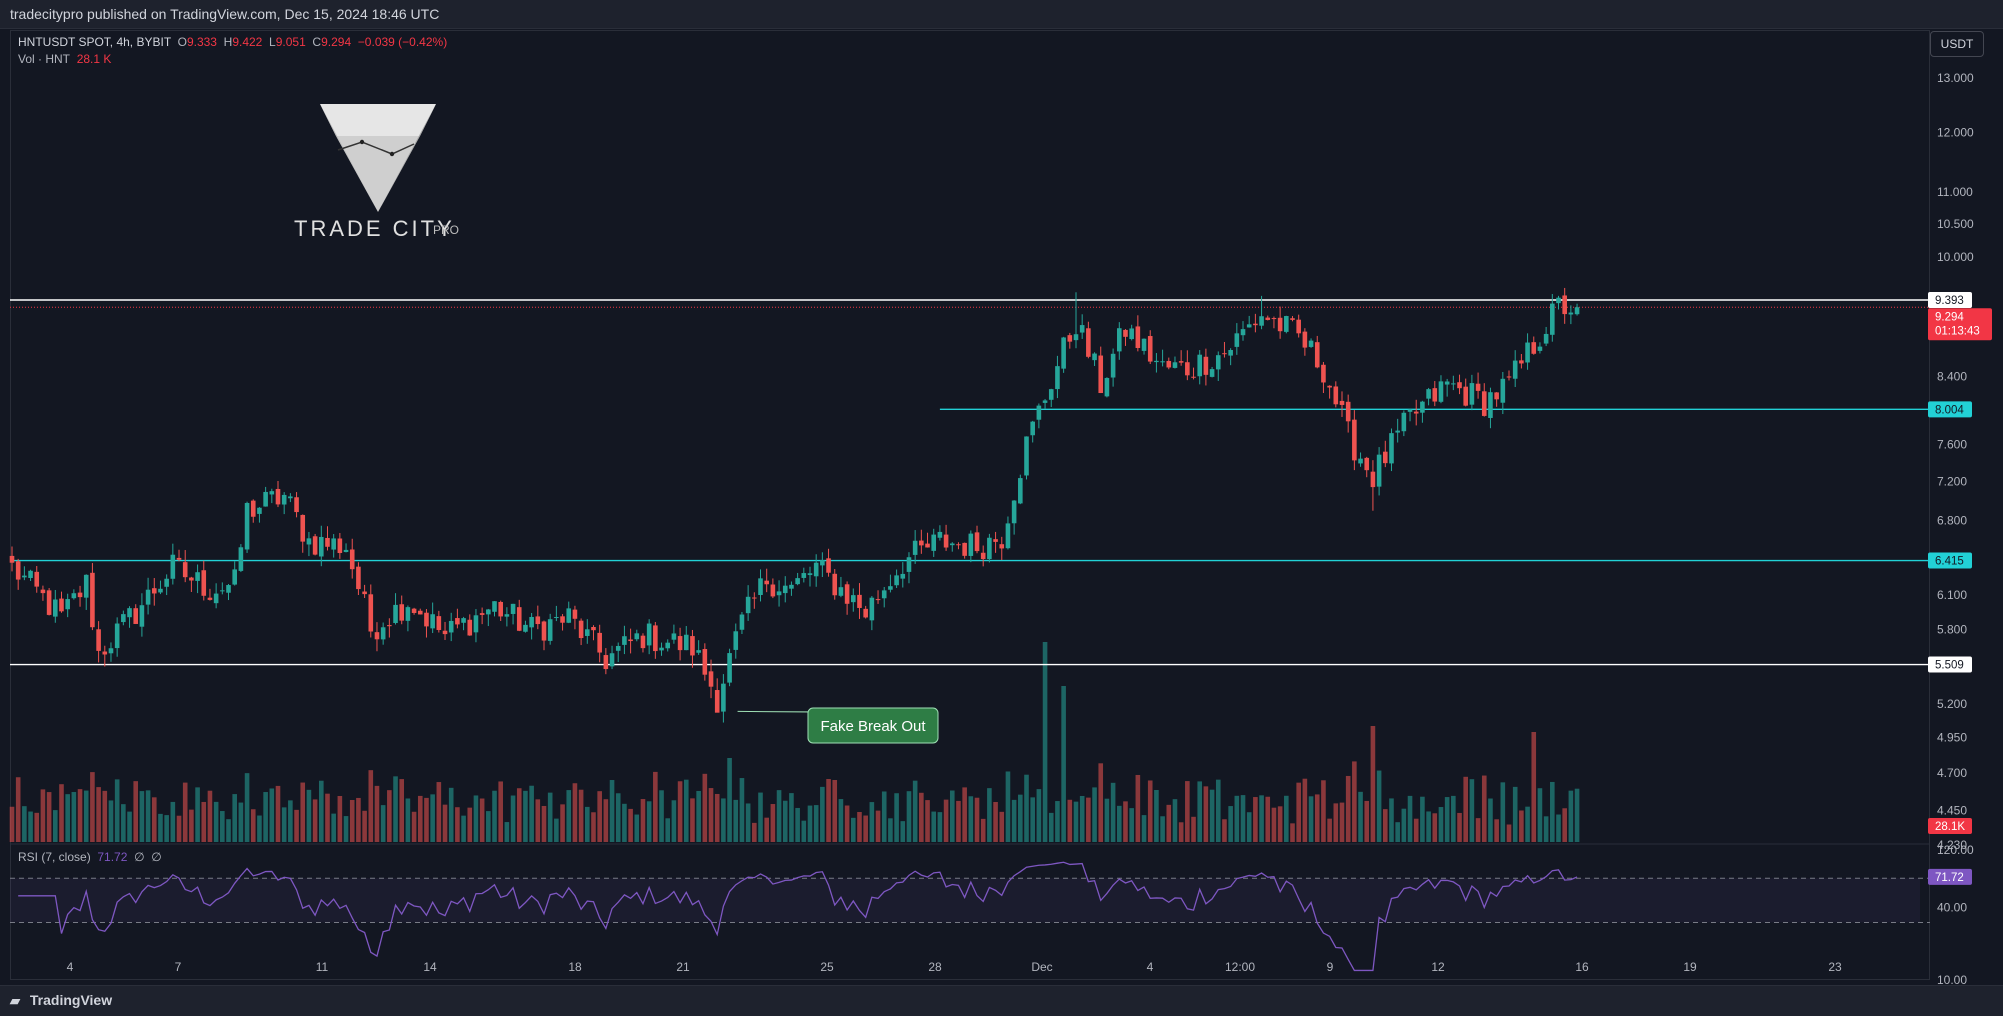  Describe the element at coordinates (61, 1000) in the screenshot. I see `tradingview-logo: ▰ TradingView` at that location.